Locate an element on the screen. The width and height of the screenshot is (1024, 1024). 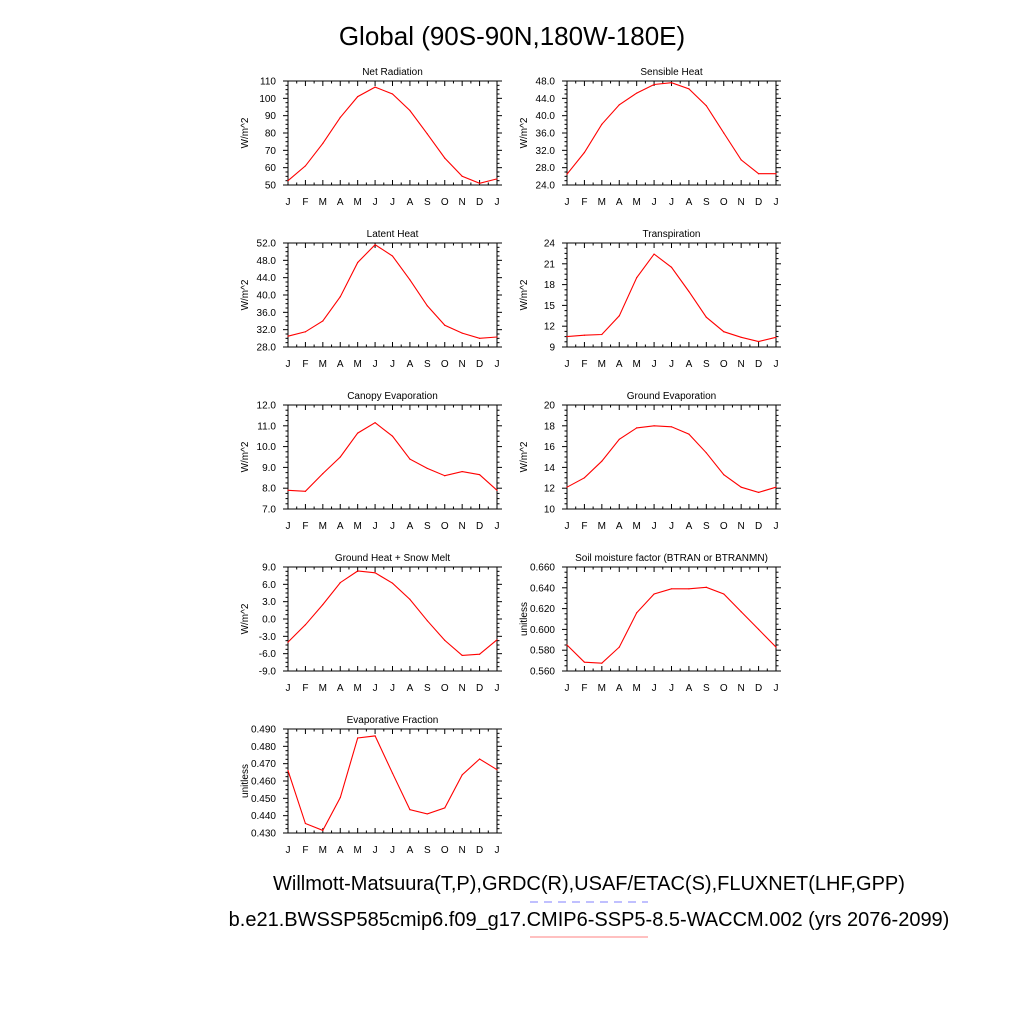
y-tick-label: 90 is located at coordinates (271, 116).